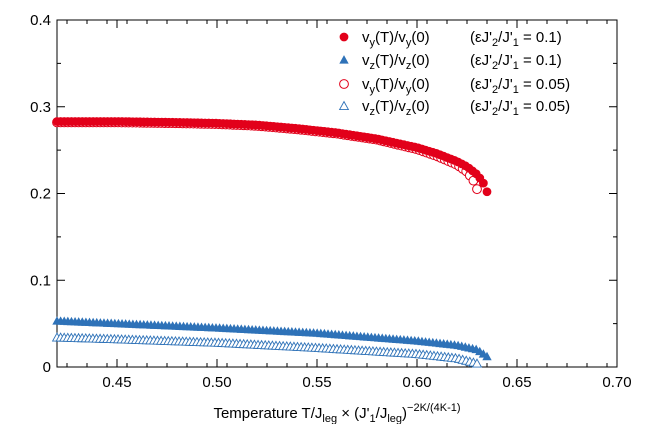  What do you see at coordinates (316, 382) in the screenshot?
I see `x-tick-label: 0.55` at bounding box center [316, 382].